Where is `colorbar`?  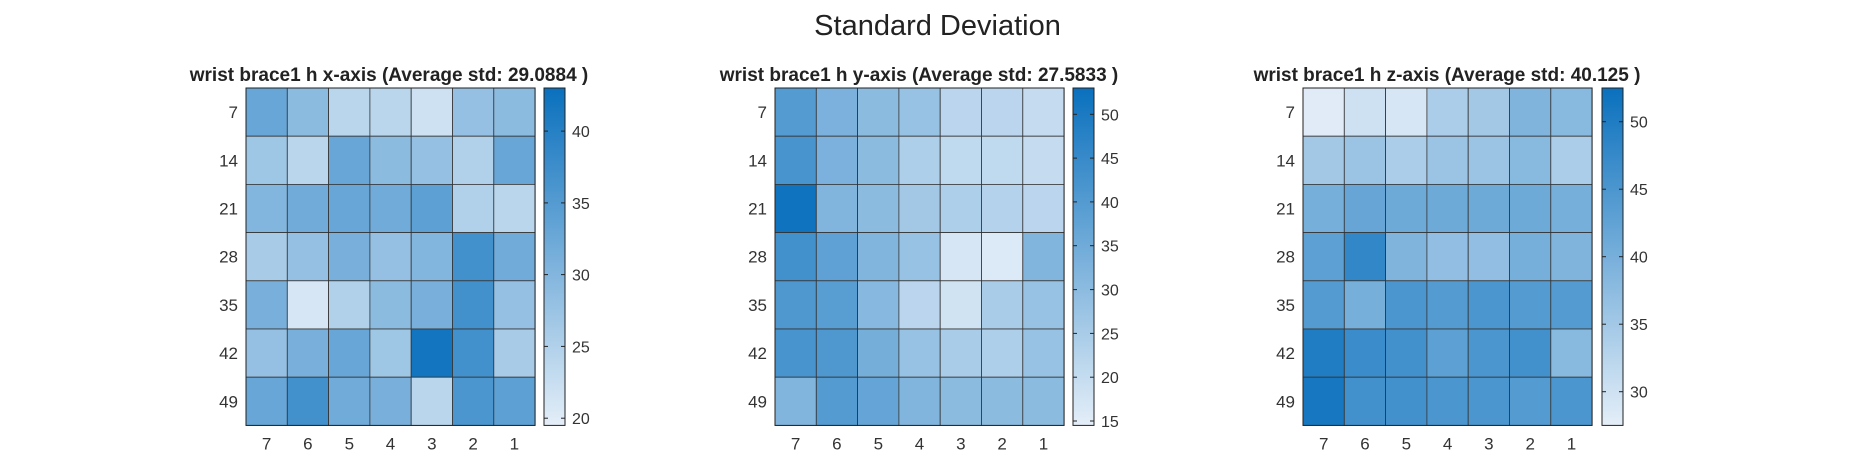 colorbar is located at coordinates (1083, 256).